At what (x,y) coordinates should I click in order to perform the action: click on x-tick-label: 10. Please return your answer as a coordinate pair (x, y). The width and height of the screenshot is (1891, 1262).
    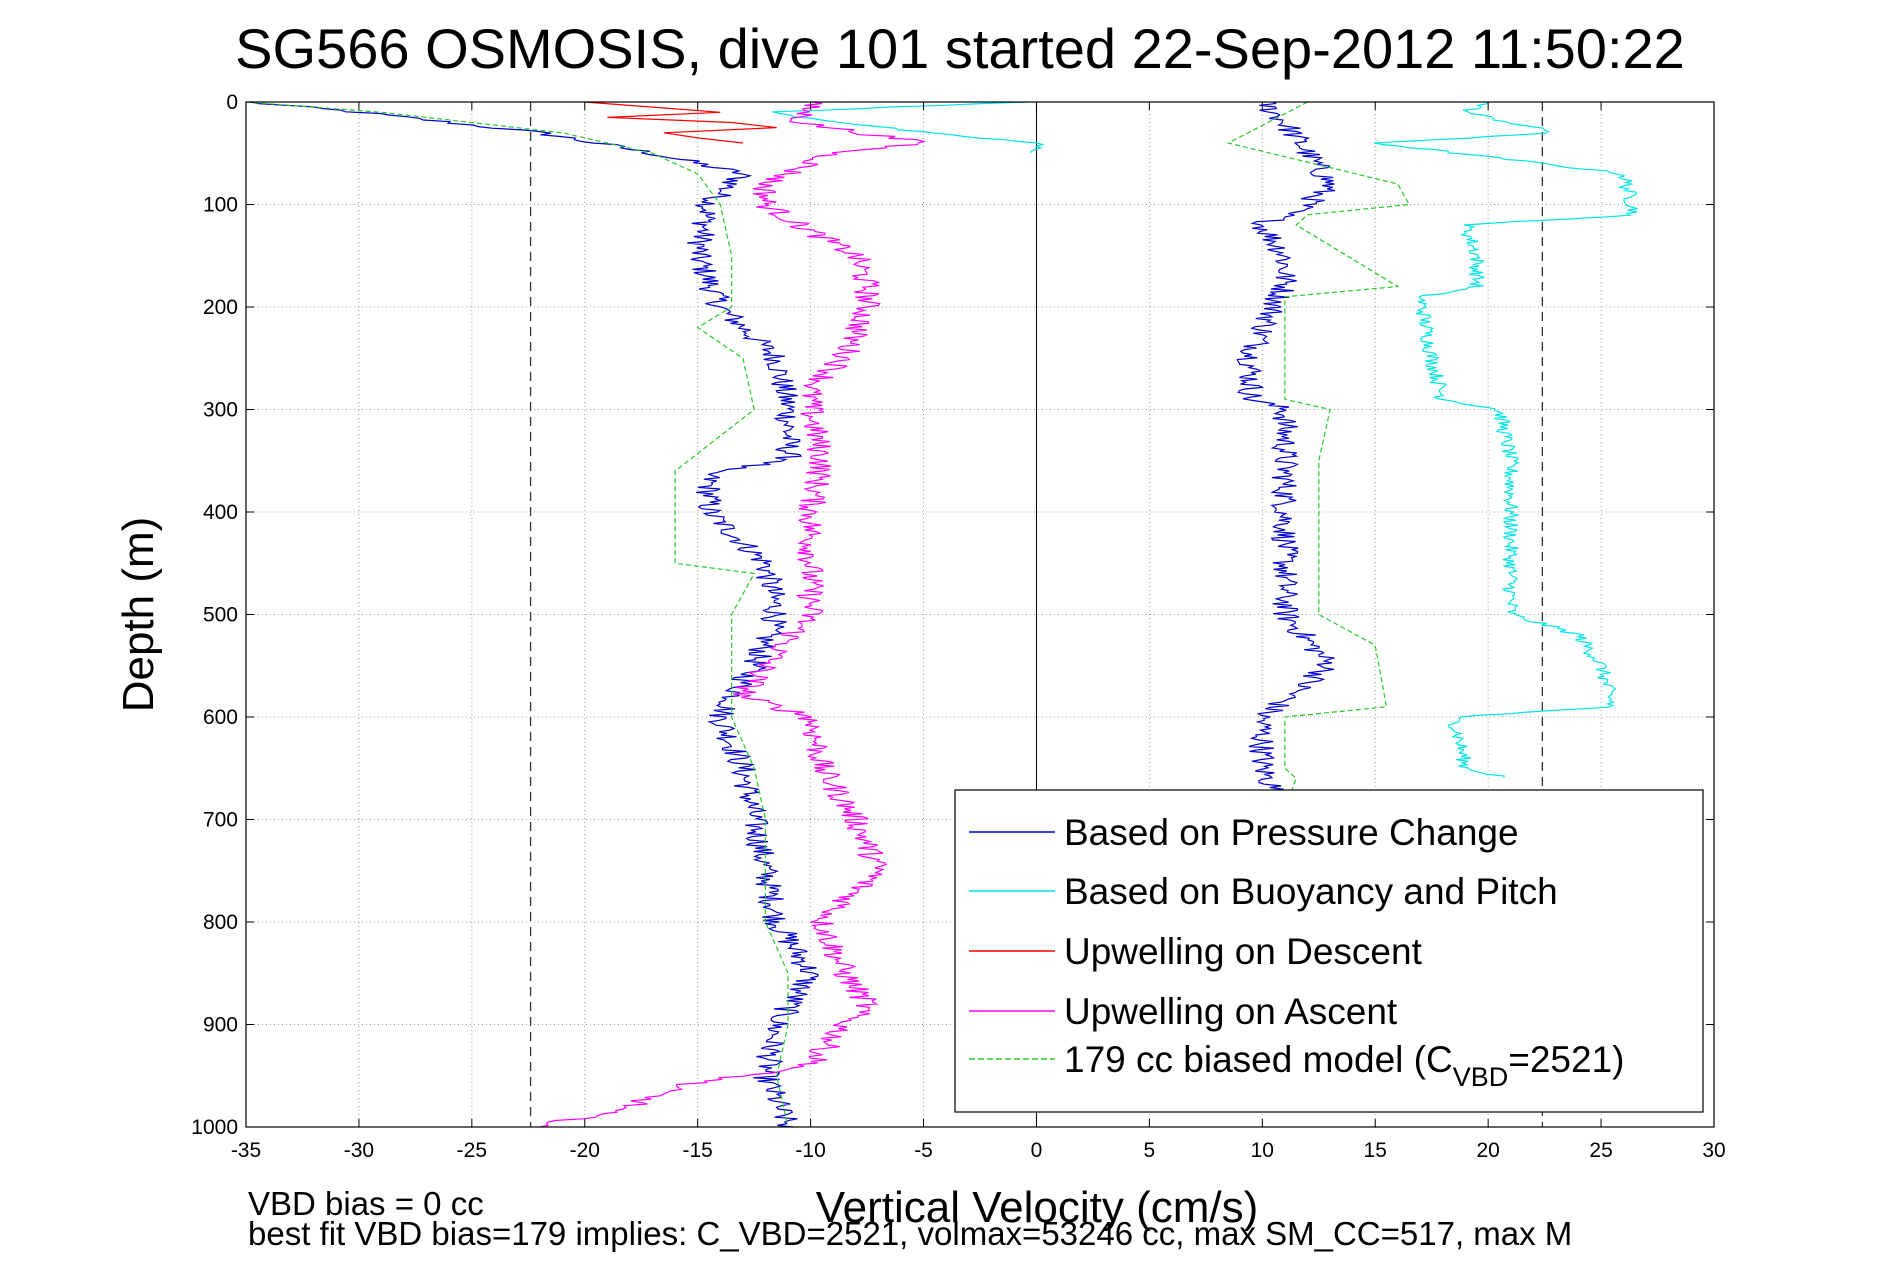
    Looking at the image, I should click on (1262, 1150).